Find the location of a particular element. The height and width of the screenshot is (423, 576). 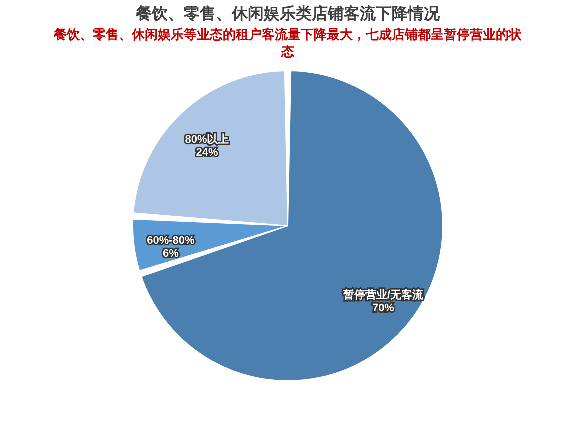

data-label: 6% is located at coordinates (171, 254).